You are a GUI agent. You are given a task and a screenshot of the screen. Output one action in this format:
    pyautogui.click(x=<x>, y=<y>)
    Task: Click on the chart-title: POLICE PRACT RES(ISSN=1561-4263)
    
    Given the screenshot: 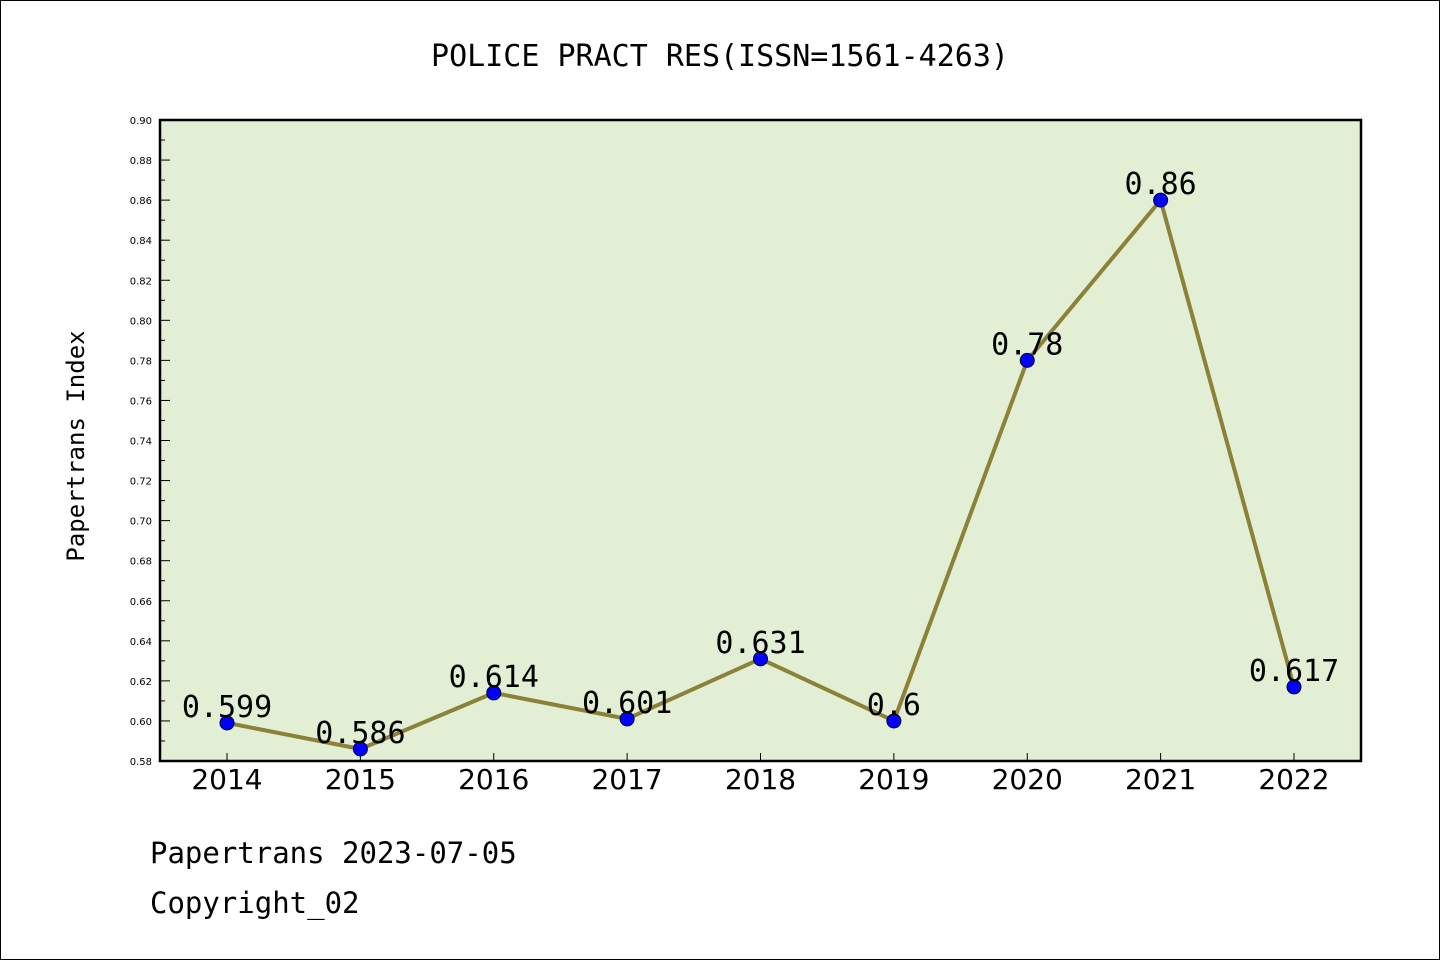 What is the action you would take?
    pyautogui.click(x=720, y=56)
    